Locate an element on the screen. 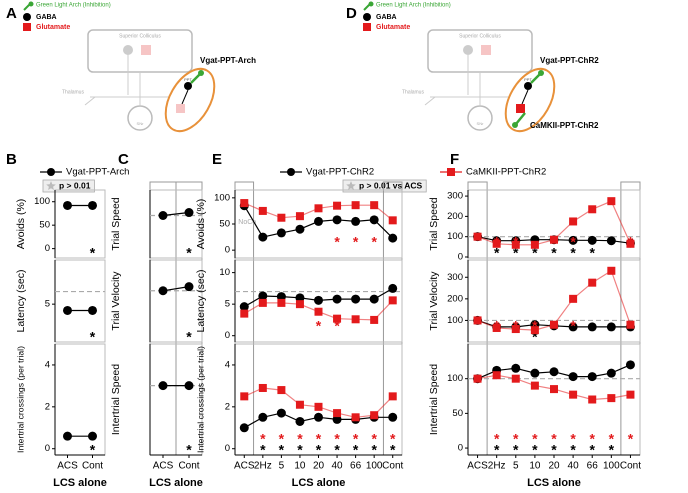 Image resolution: width=688 pixels, height=493 pixels. gaba-icon is located at coordinates (367, 17).